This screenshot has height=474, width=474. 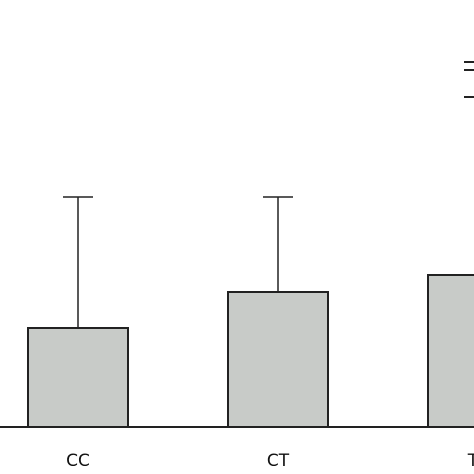 I want to click on x-tick-label: CT, so click(x=278, y=461).